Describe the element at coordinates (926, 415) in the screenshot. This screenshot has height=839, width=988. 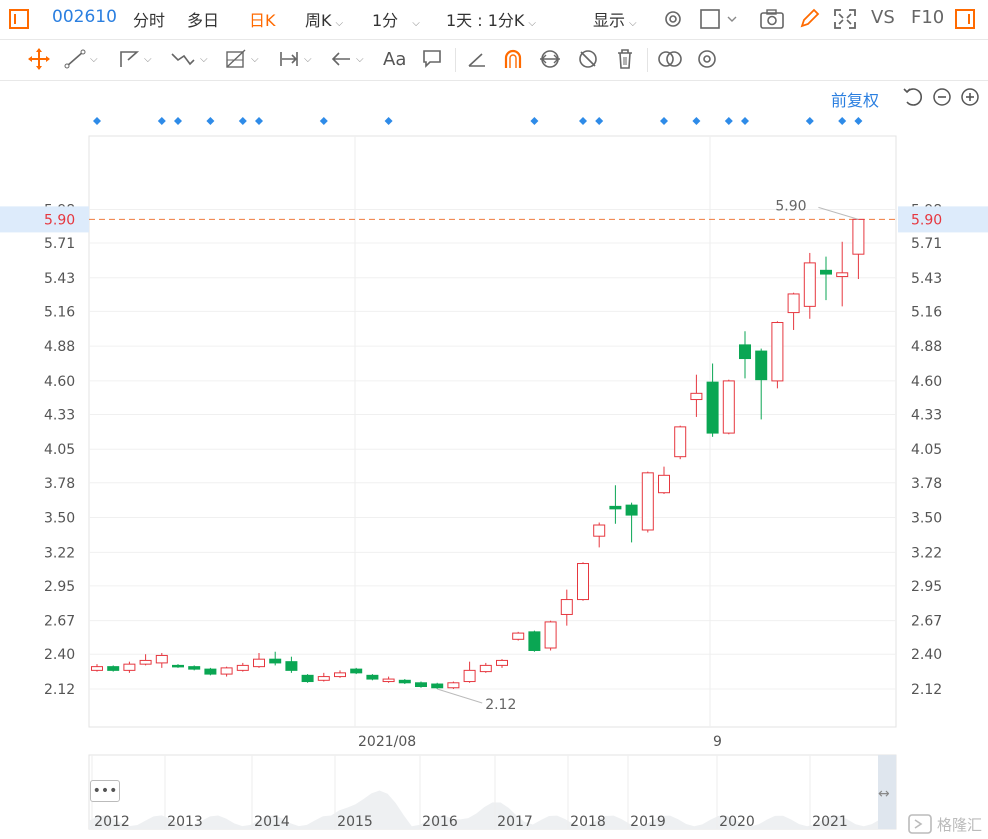
I see `y-tick-label-right: 4.33` at that location.